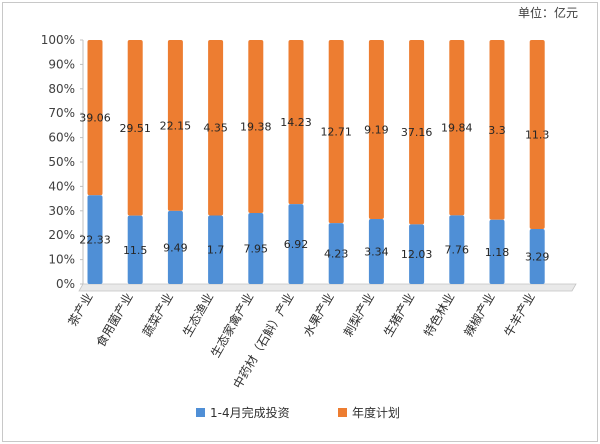 The width and height of the screenshot is (600, 444). I want to click on label-completed-8: 3.34, so click(376, 251).